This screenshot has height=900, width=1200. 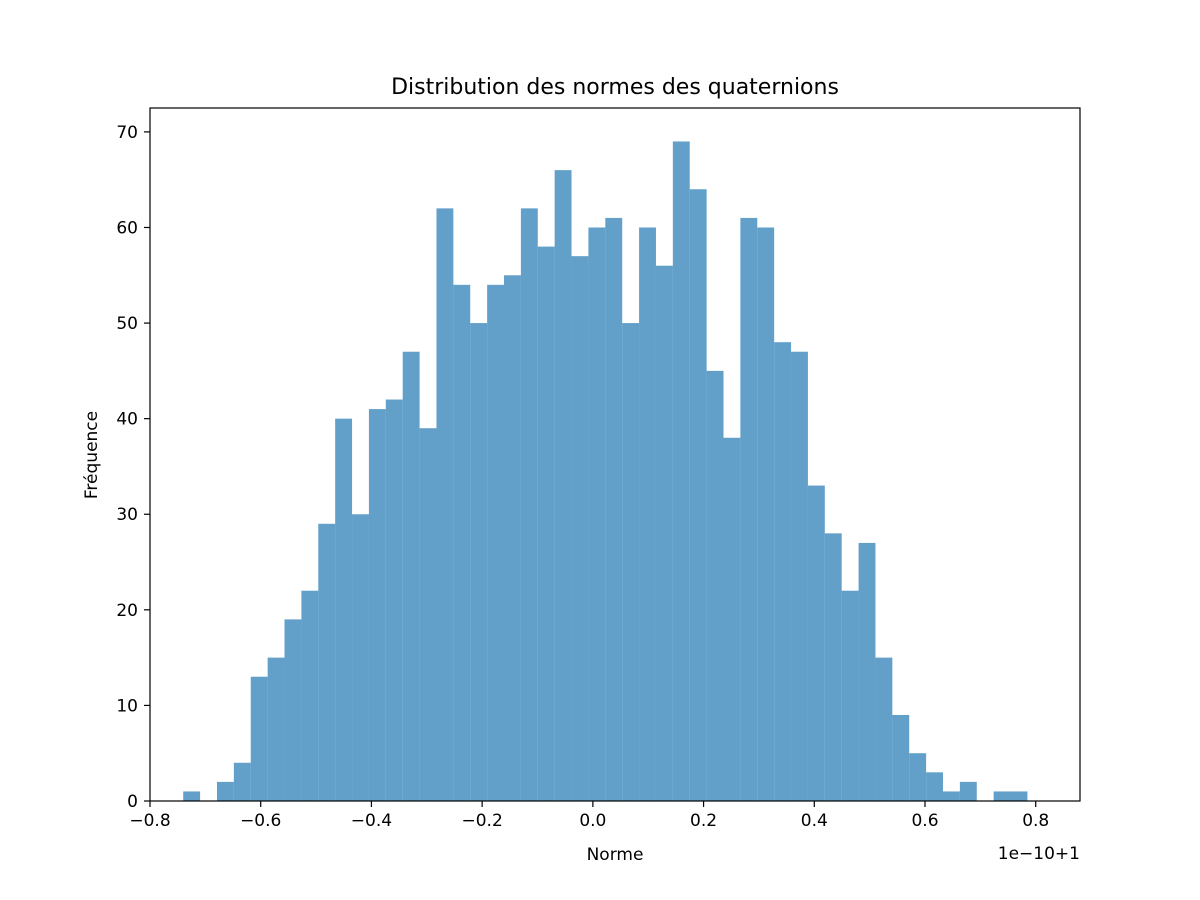 What do you see at coordinates (92, 455) in the screenshot?
I see `y-axis-label: Fréquence` at bounding box center [92, 455].